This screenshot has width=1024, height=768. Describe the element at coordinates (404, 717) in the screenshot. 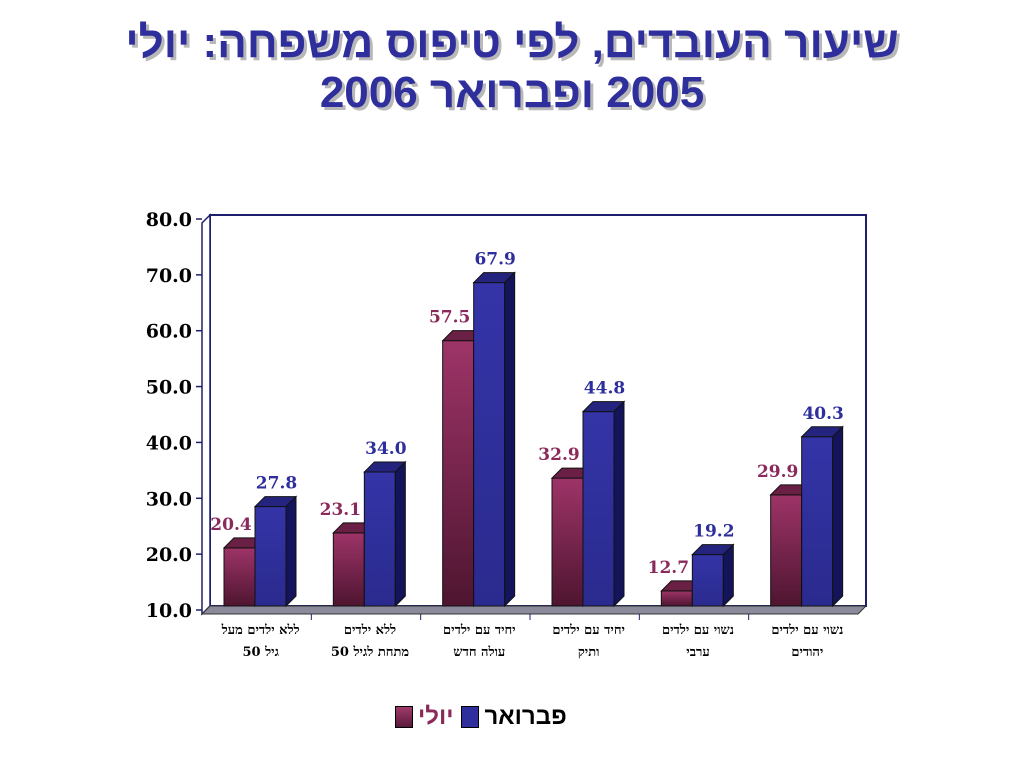

I see `legend-swatch-july` at that location.